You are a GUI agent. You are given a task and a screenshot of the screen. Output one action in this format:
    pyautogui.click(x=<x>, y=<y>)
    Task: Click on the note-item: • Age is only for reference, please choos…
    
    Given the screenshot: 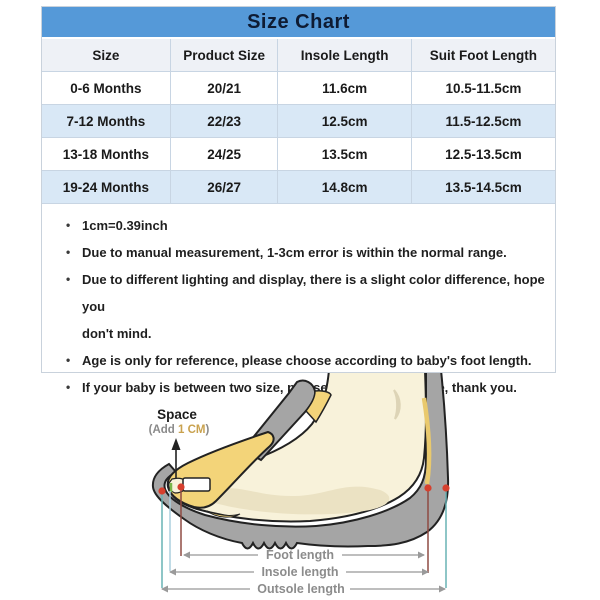 What is the action you would take?
    pyautogui.click(x=305, y=360)
    